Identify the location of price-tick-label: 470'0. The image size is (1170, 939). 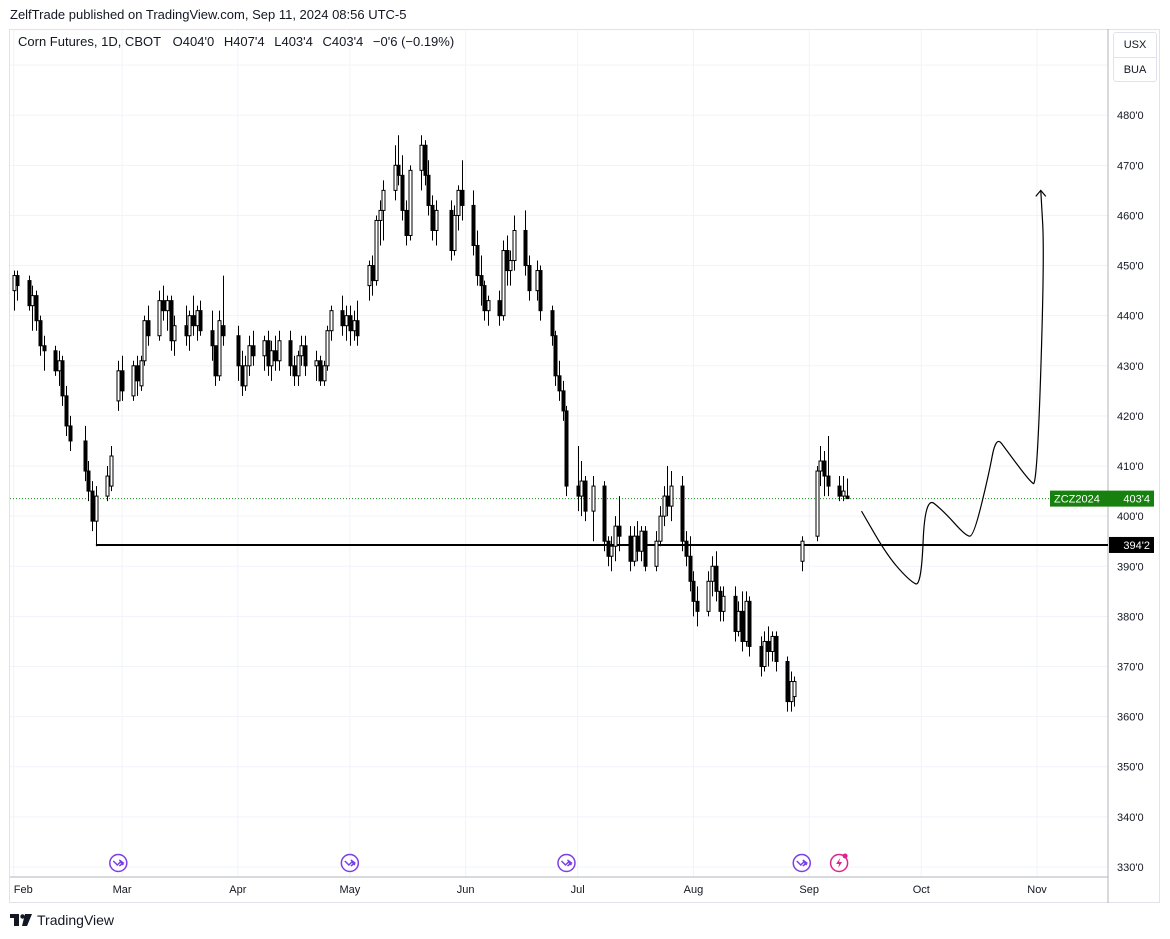
(1130, 166).